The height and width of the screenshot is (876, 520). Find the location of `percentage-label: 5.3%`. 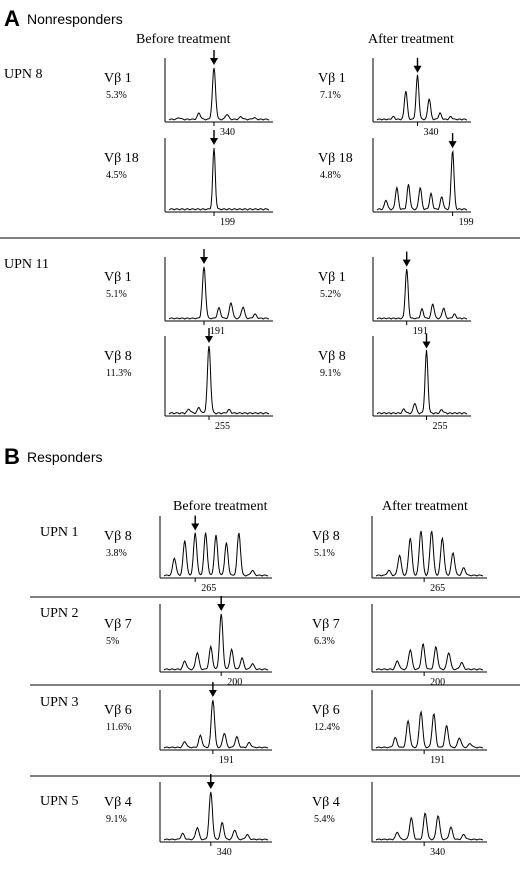

percentage-label: 5.3% is located at coordinates (116, 95).